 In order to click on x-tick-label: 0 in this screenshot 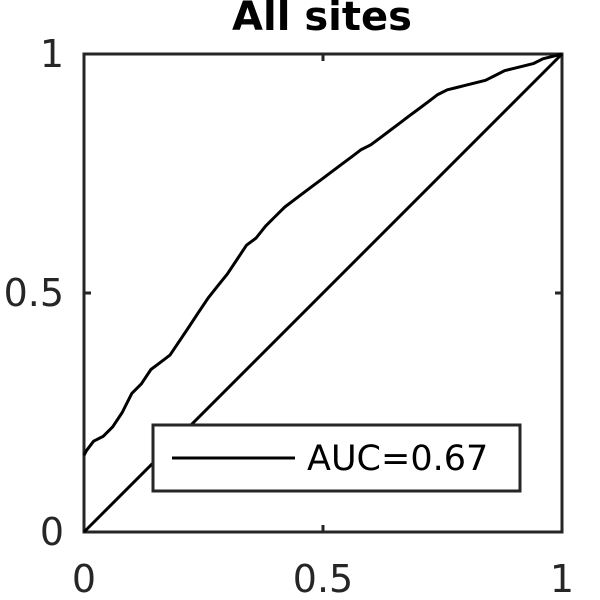, I will do `click(84, 578)`.